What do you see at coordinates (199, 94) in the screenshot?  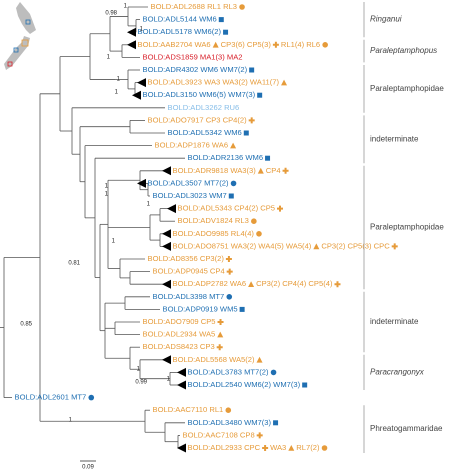 I see `leaf-label: BOLD:ADL3150 WM6(5) WM7(3)` at bounding box center [199, 94].